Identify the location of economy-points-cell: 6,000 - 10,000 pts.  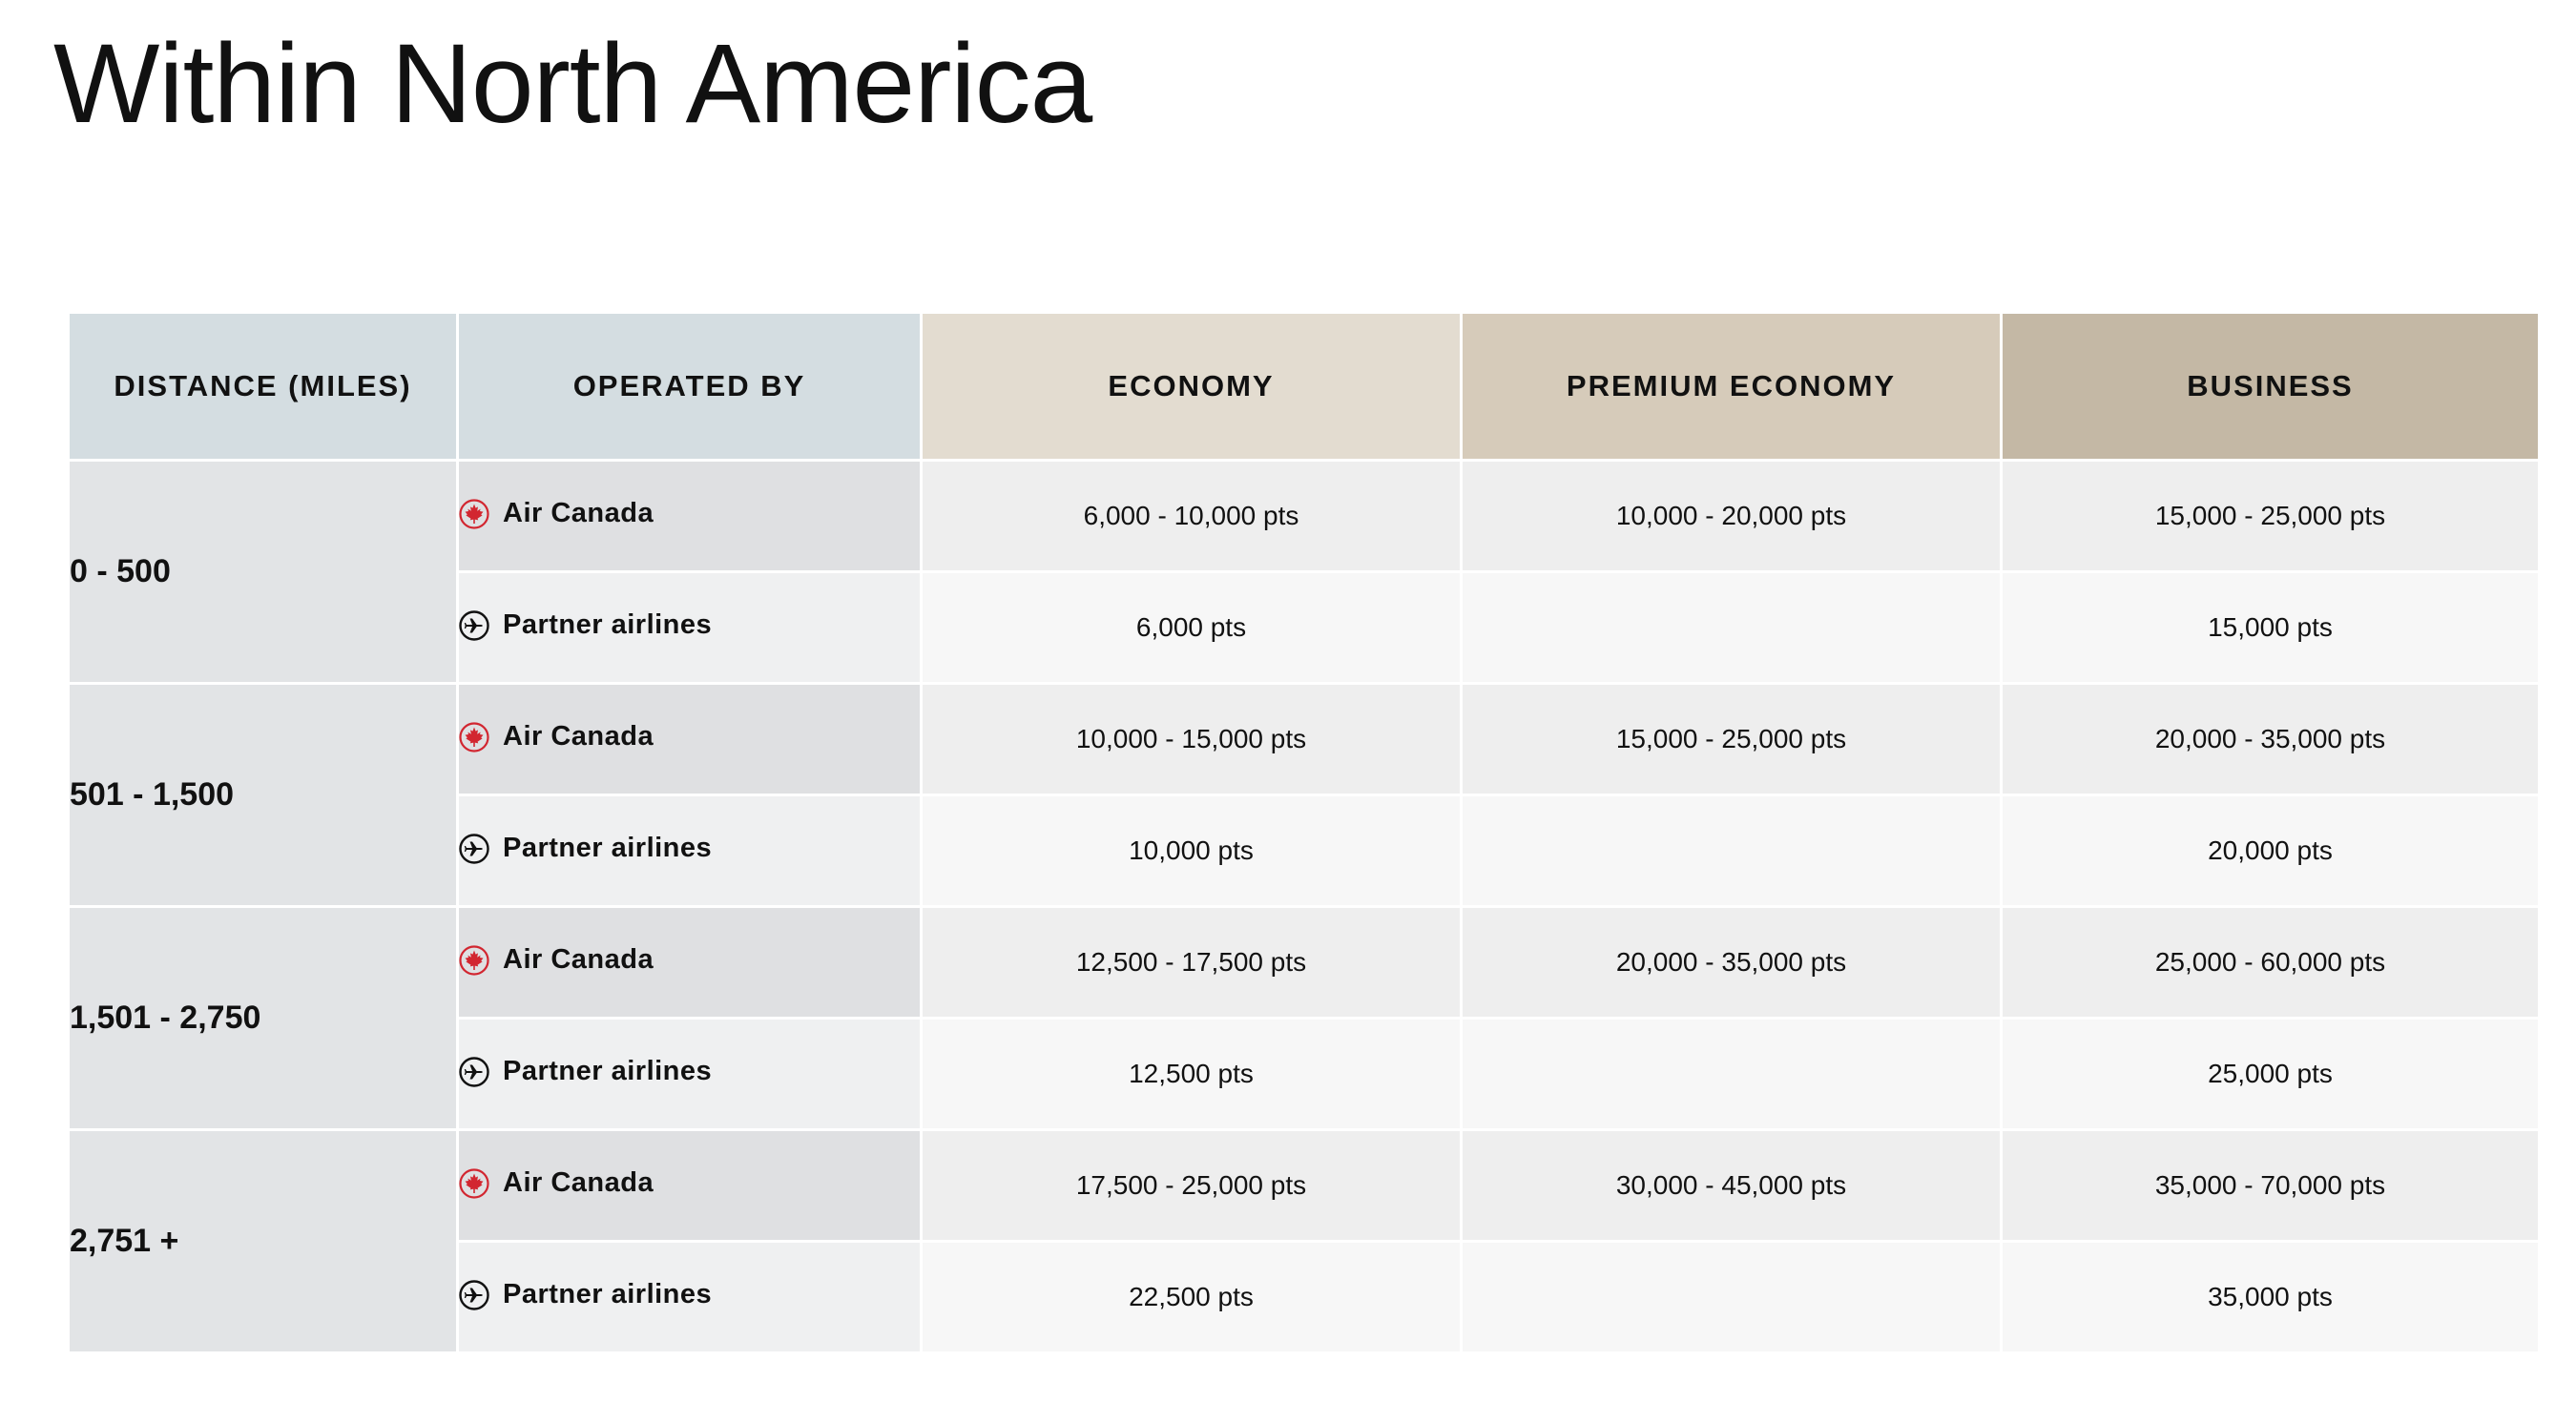
(1191, 516).